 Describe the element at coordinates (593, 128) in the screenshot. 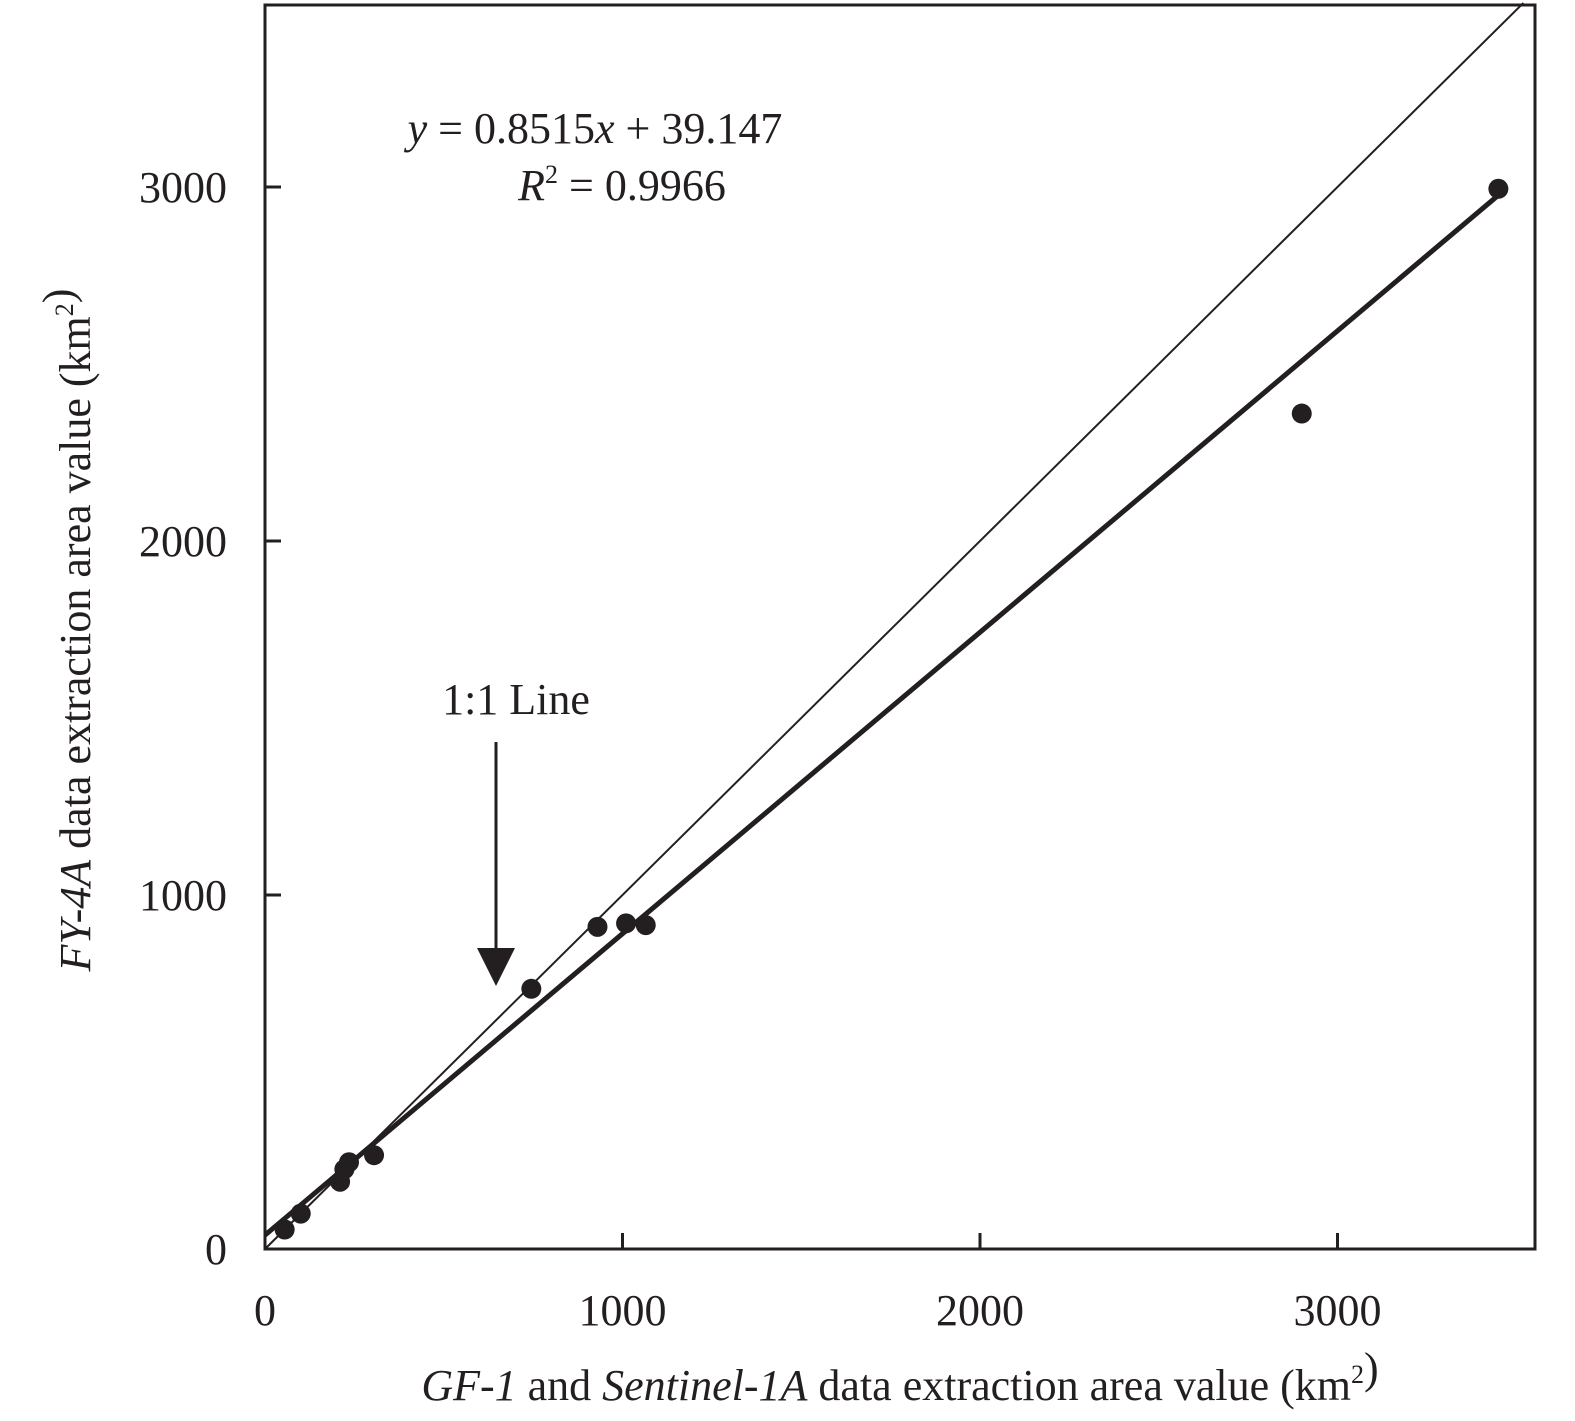

I see `regression-equation: y = 0.8515x + 39.147` at that location.